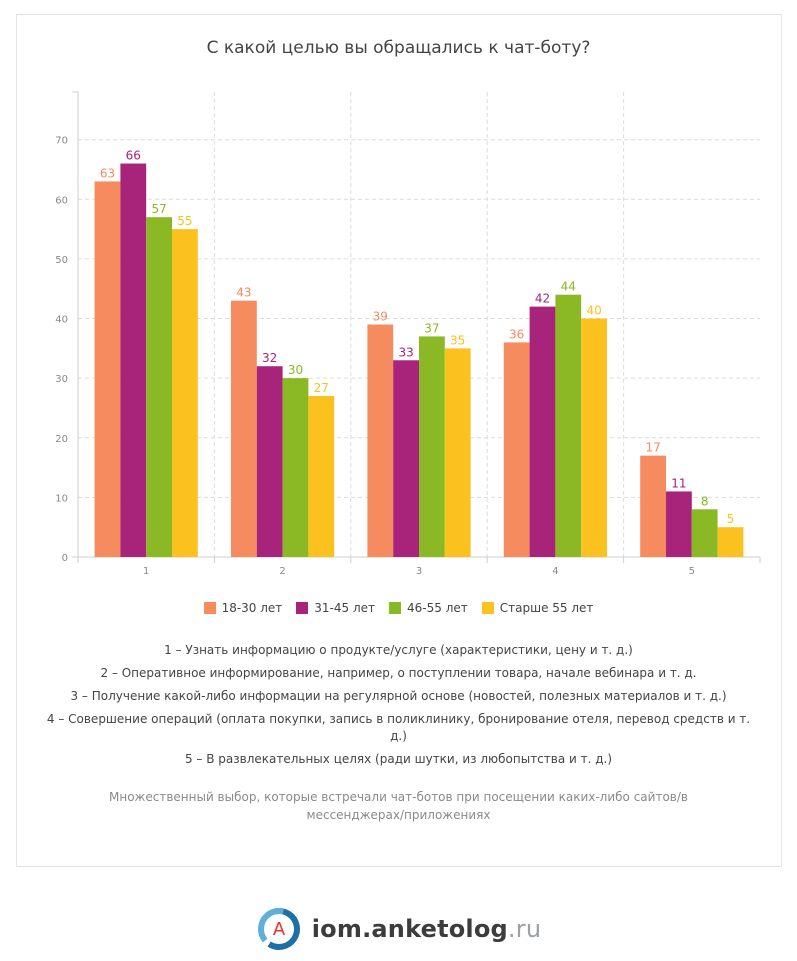  Describe the element at coordinates (133, 156) in the screenshot. I see `bar-value-label: 66` at that location.